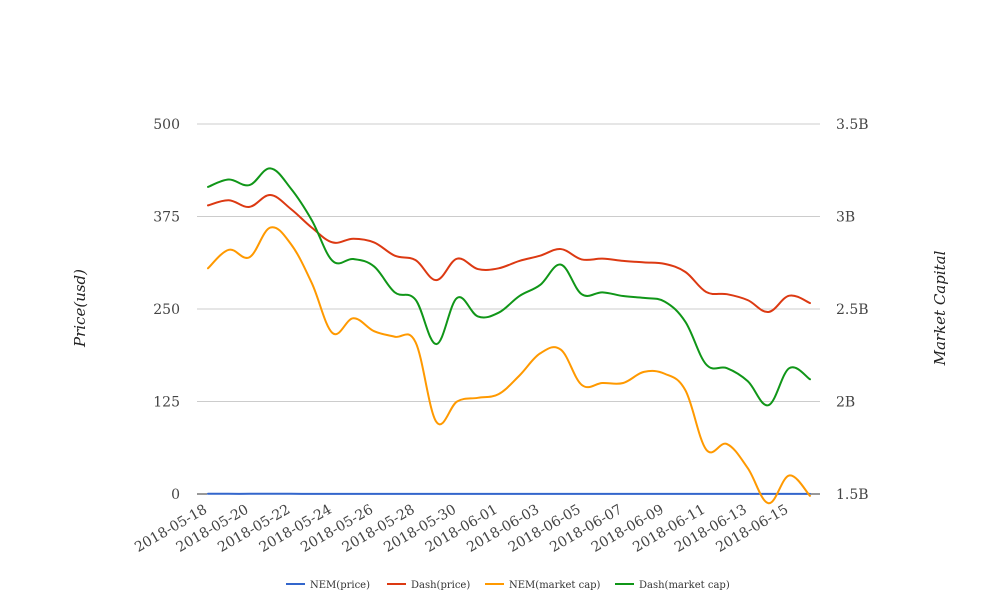 Image resolution: width=1008 pixels, height=616 pixels. I want to click on y-right-tick-label: 3.5B, so click(852, 125).